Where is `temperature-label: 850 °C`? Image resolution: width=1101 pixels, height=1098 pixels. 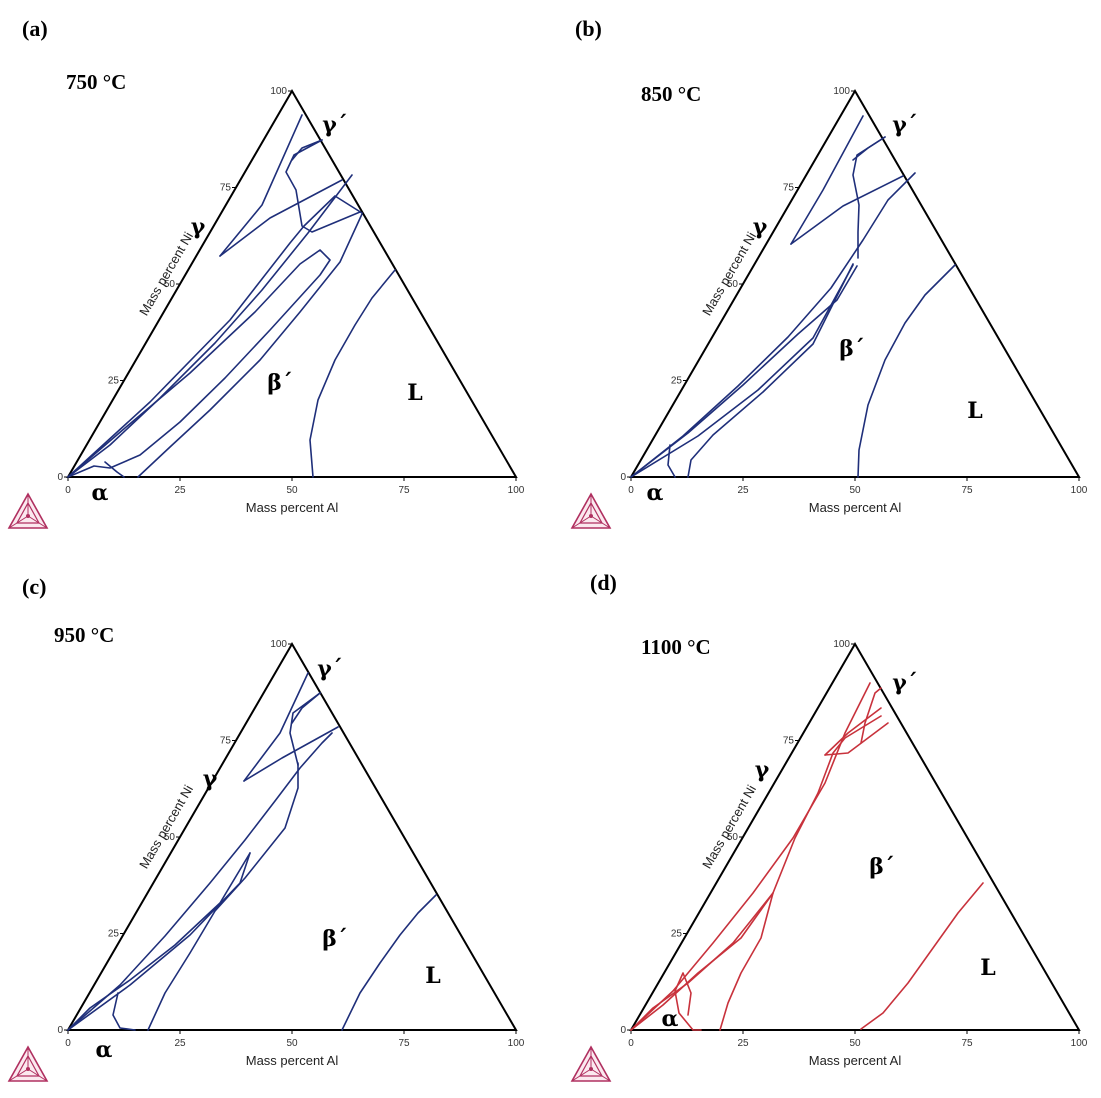 temperature-label: 850 °C is located at coordinates (671, 94).